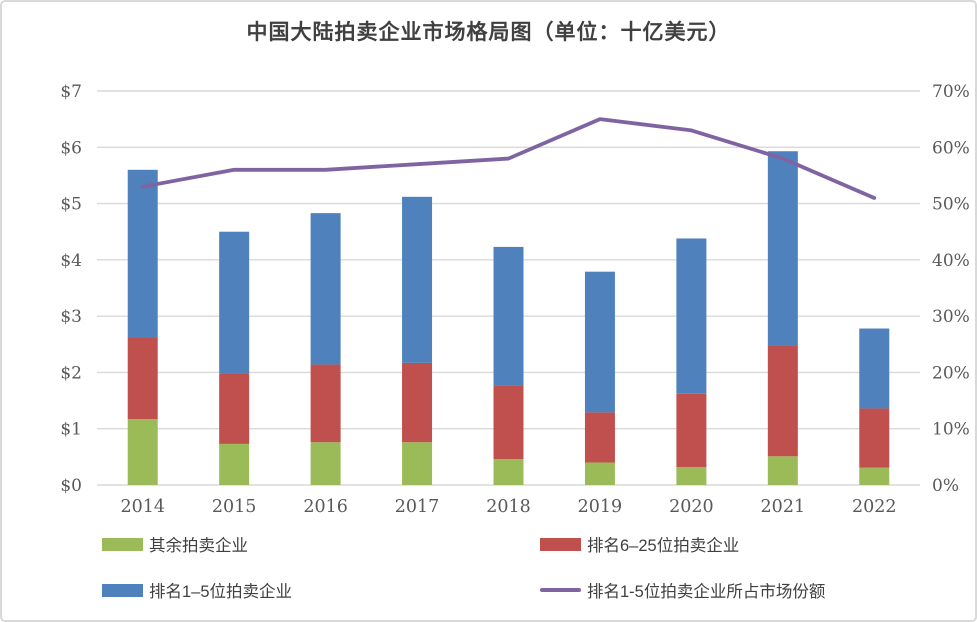 The image size is (977, 622). Describe the element at coordinates (71, 148) in the screenshot. I see `left-axis-tick-label: $6` at that location.